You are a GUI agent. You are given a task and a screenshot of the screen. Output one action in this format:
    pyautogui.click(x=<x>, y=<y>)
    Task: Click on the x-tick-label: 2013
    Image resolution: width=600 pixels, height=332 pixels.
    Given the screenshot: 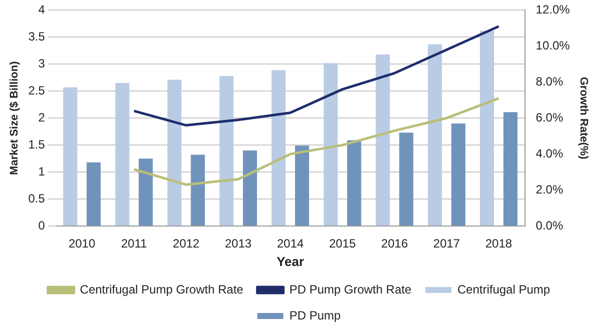 What is the action you would take?
    pyautogui.click(x=238, y=243)
    